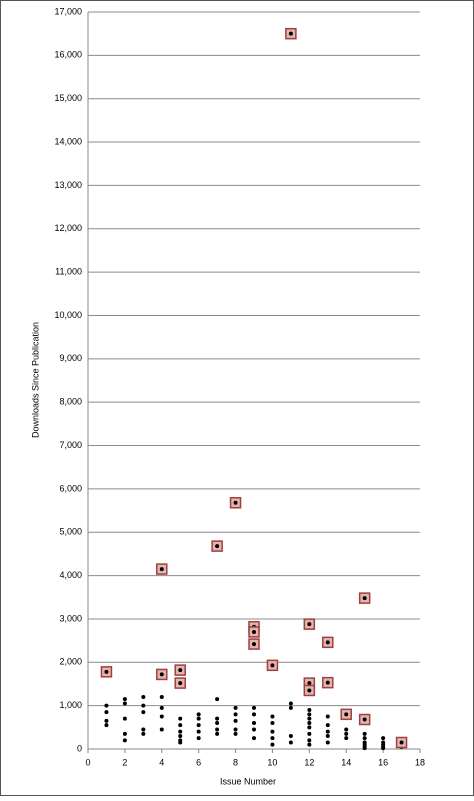 This screenshot has height=801, width=474. Describe the element at coordinates (70, 705) in the screenshot. I see `y-tick-label: 1,000` at that location.